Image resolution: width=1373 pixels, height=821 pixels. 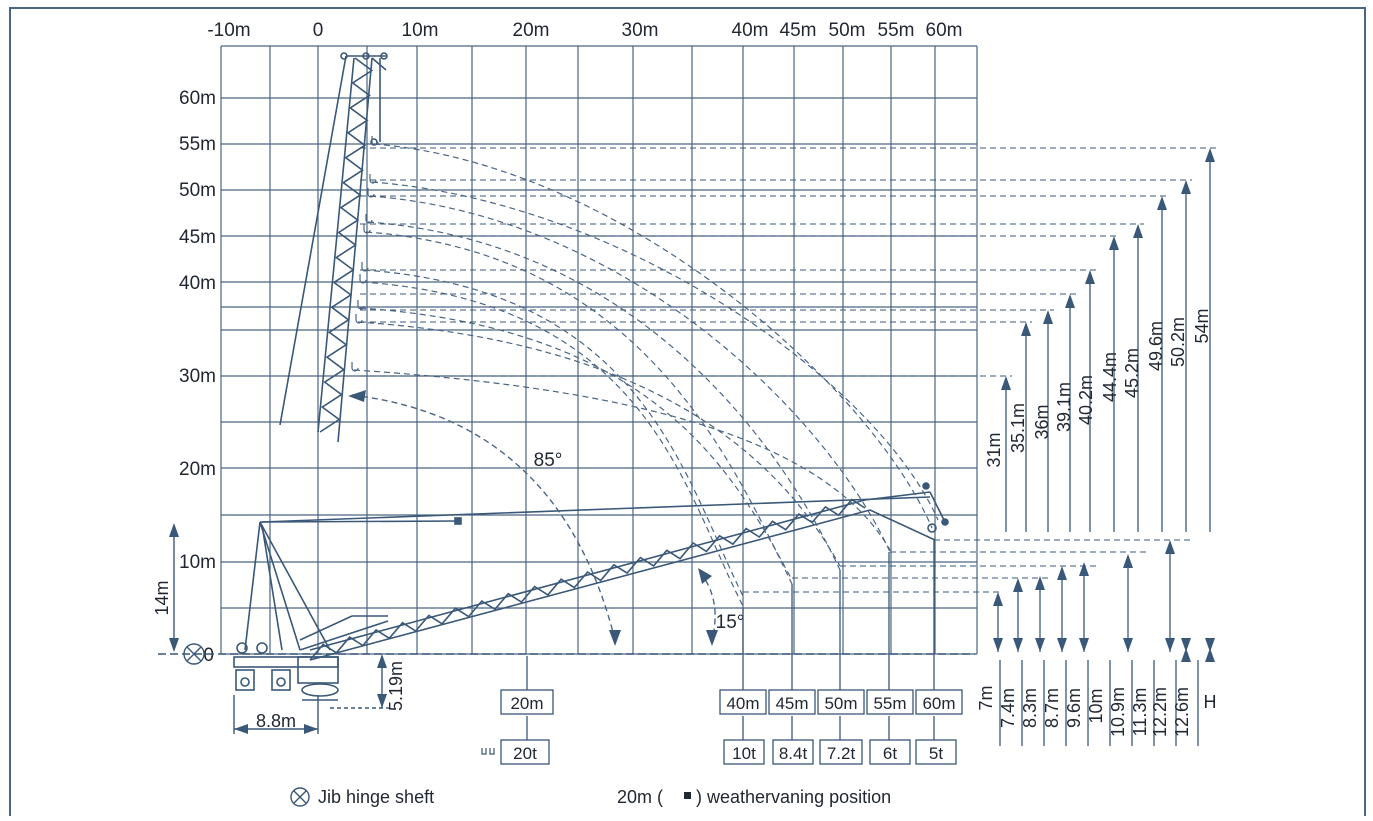 What do you see at coordinates (687, 795) in the screenshot?
I see `weathervane-marker-icon` at bounding box center [687, 795].